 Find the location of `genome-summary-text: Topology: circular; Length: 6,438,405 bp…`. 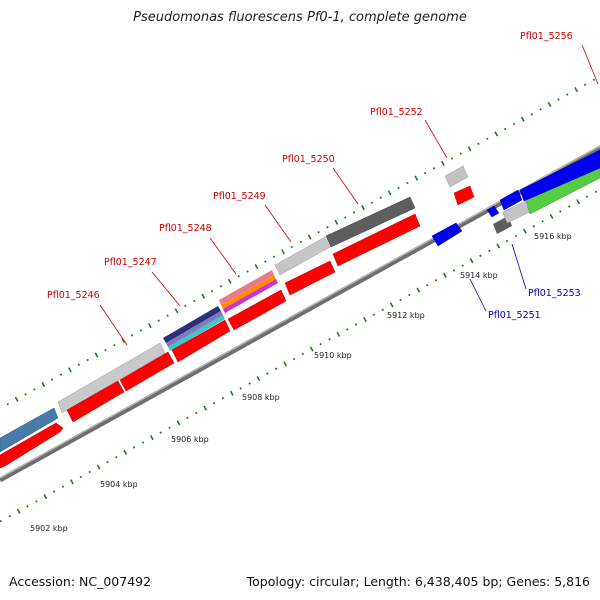

genome-summary-text: Topology: circular; Length: 6,438,405 bp… is located at coordinates (418, 581).